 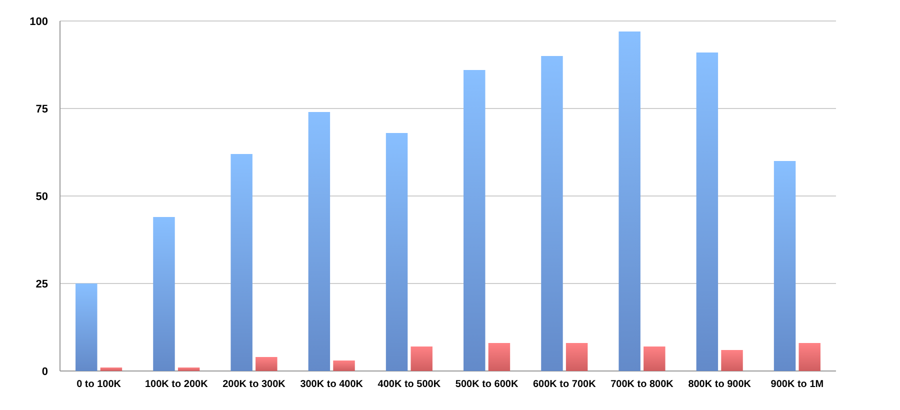 I want to click on x-tick-label: 400K to 500K, so click(x=410, y=384).